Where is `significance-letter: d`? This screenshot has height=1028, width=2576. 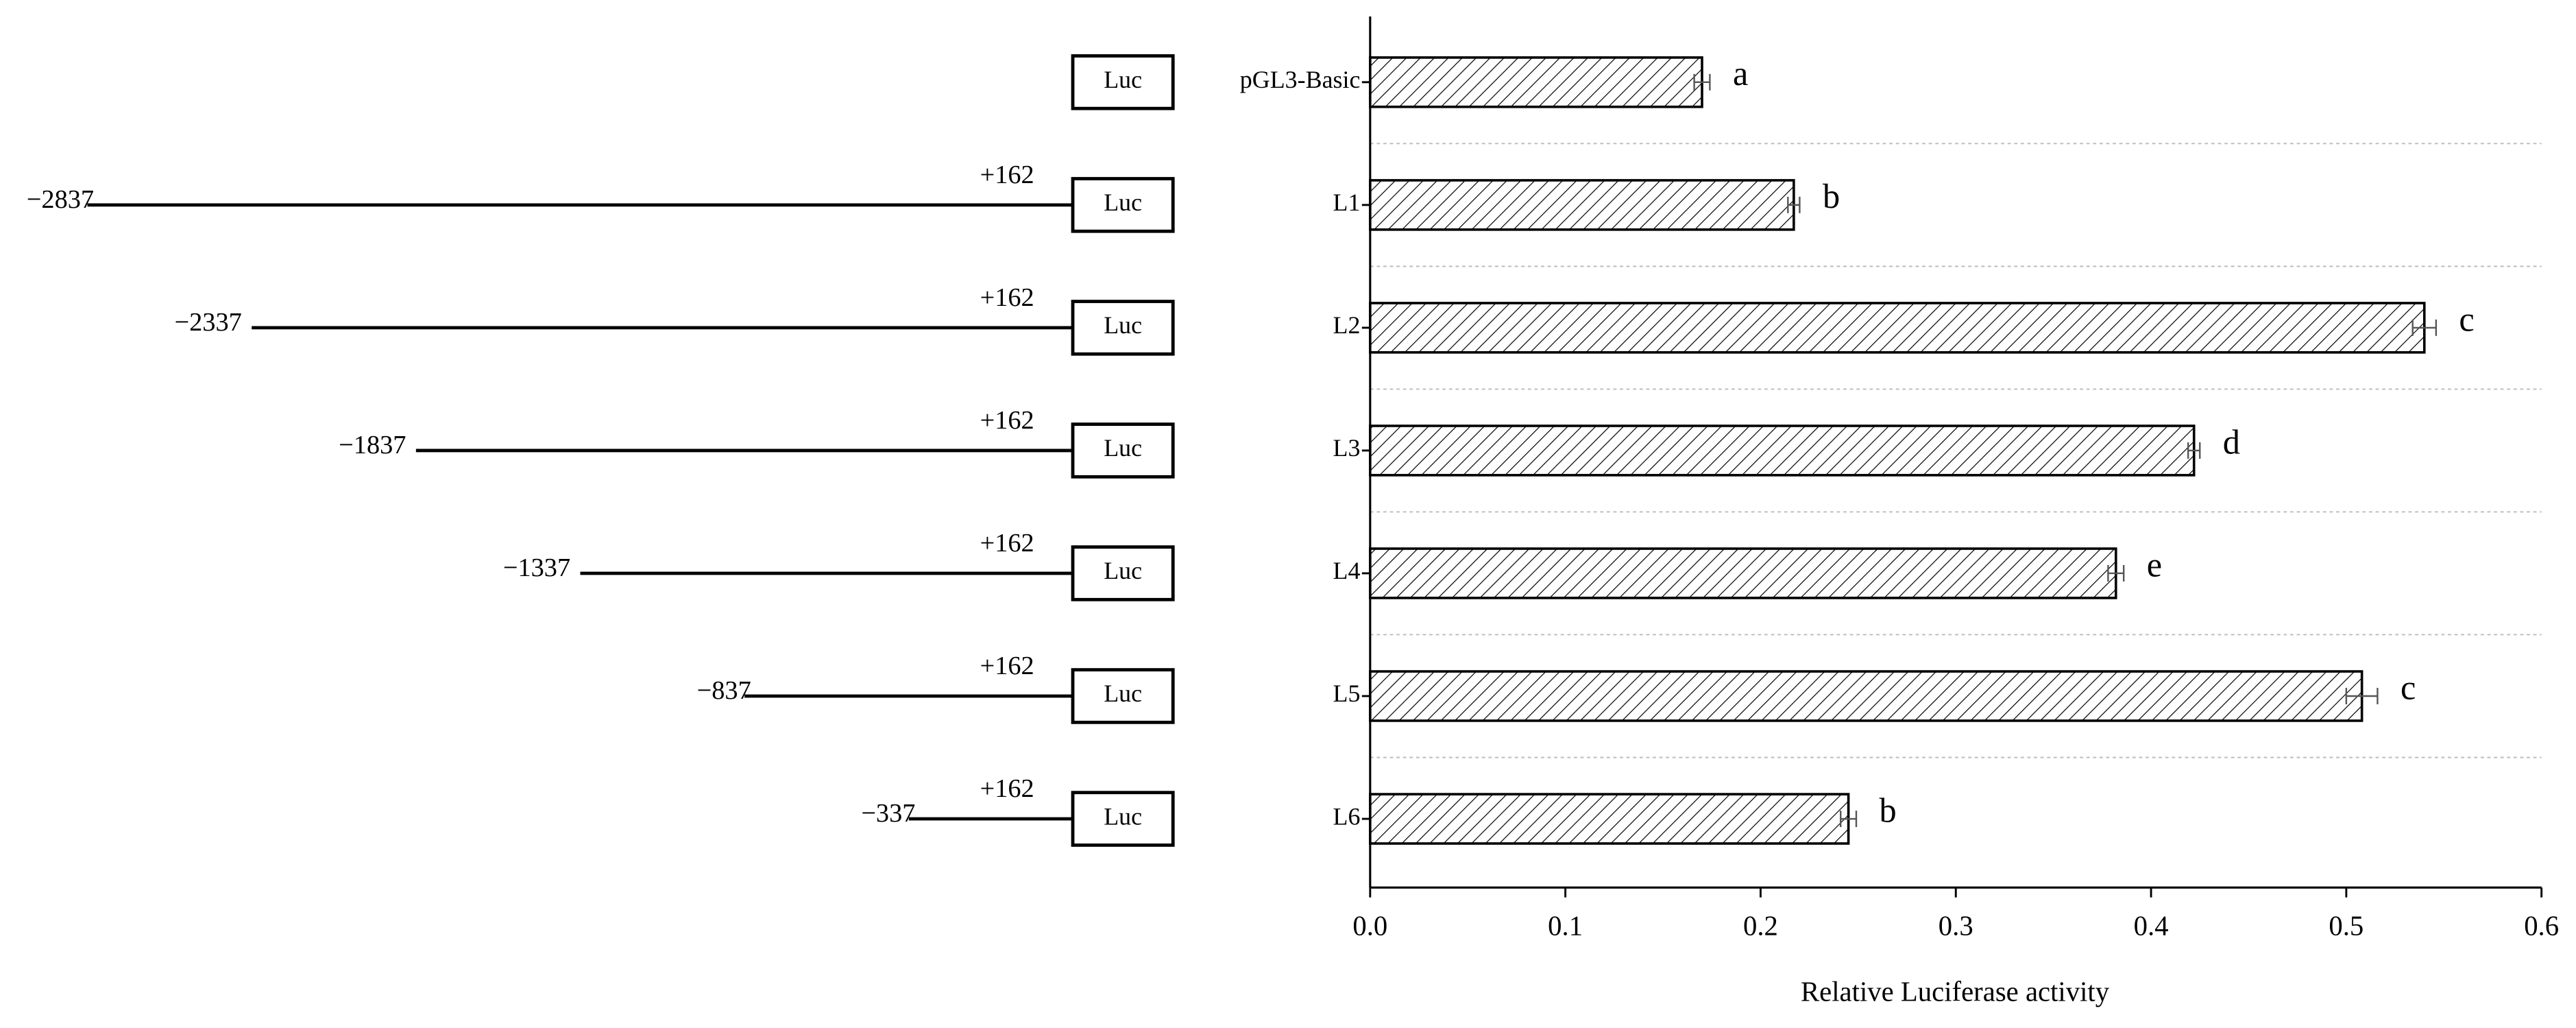 significance-letter: d is located at coordinates (2231, 441).